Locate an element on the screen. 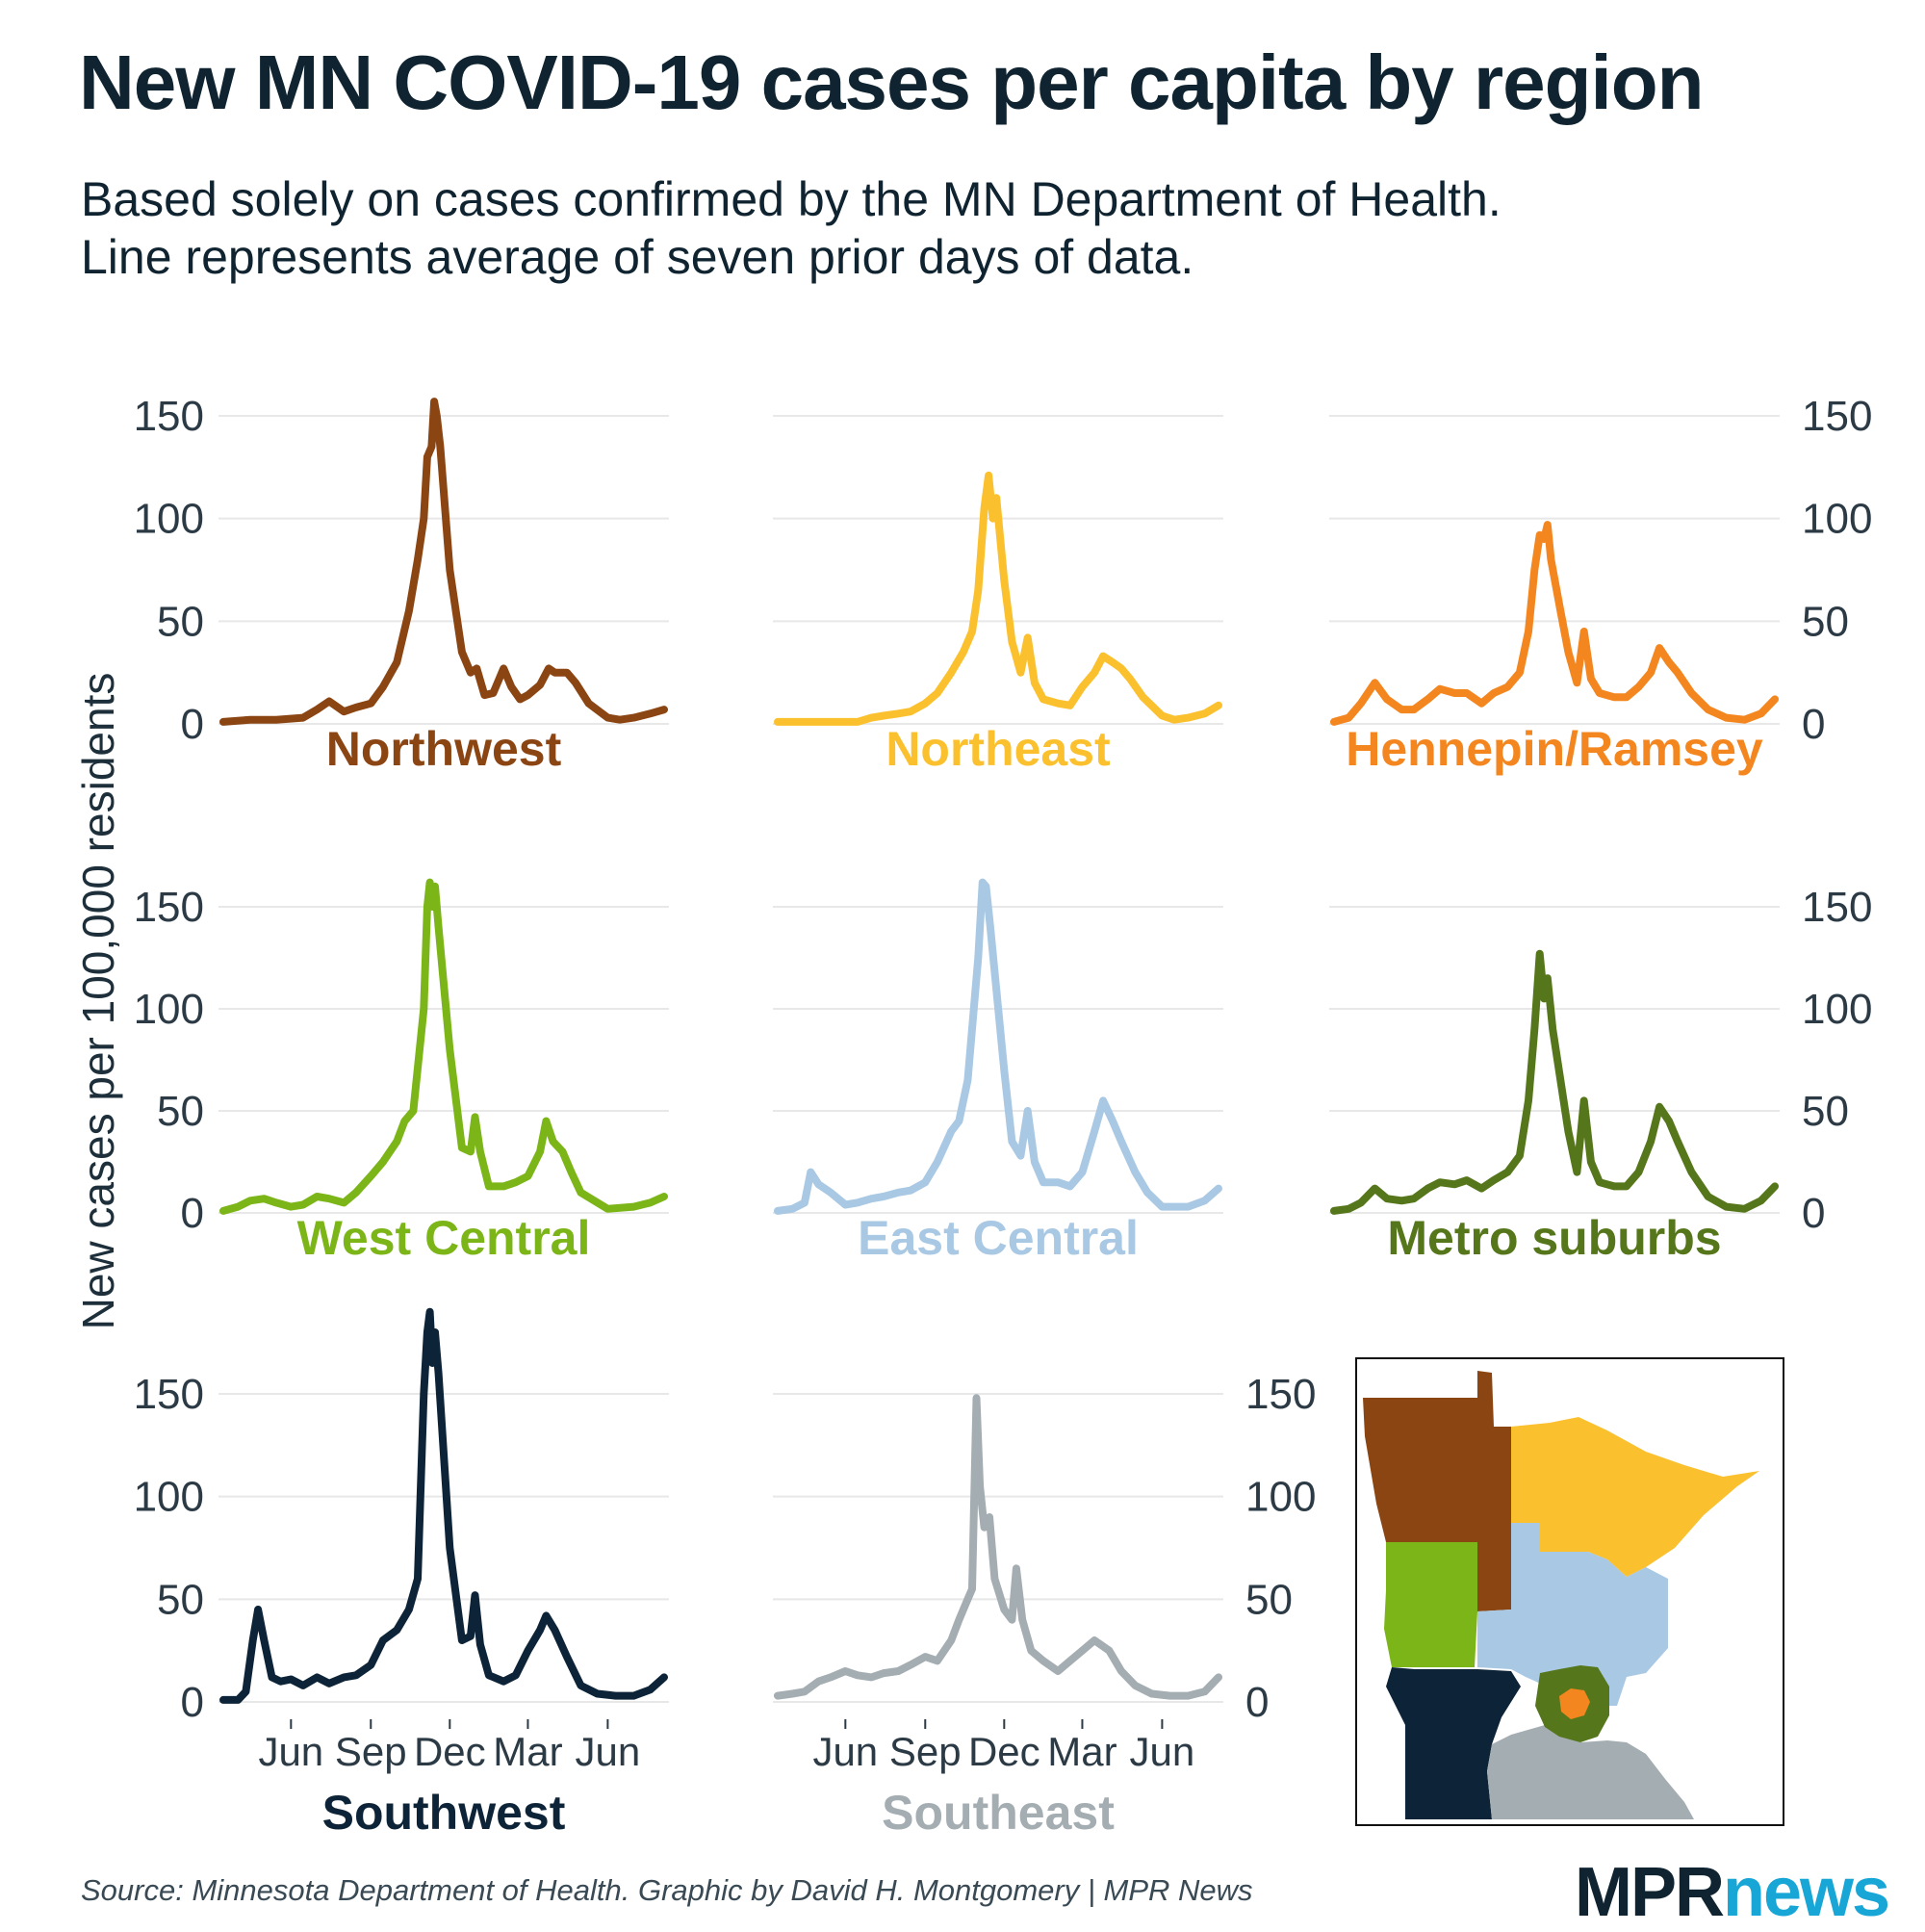 The width and height of the screenshot is (1925, 1932). map-region-southwest is located at coordinates (1453, 1743).